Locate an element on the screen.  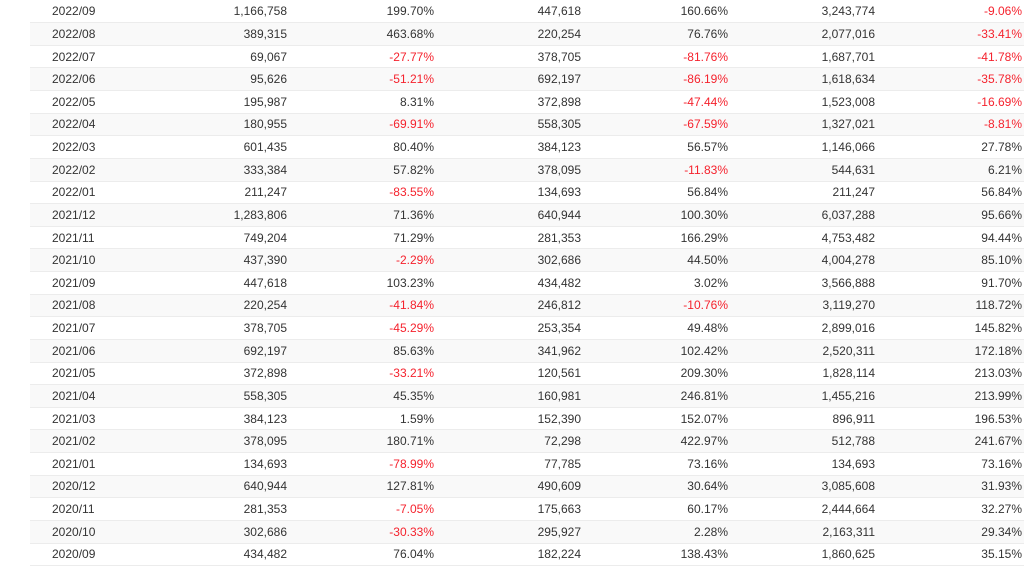
value-cell: 160,981 is located at coordinates (509, 396).